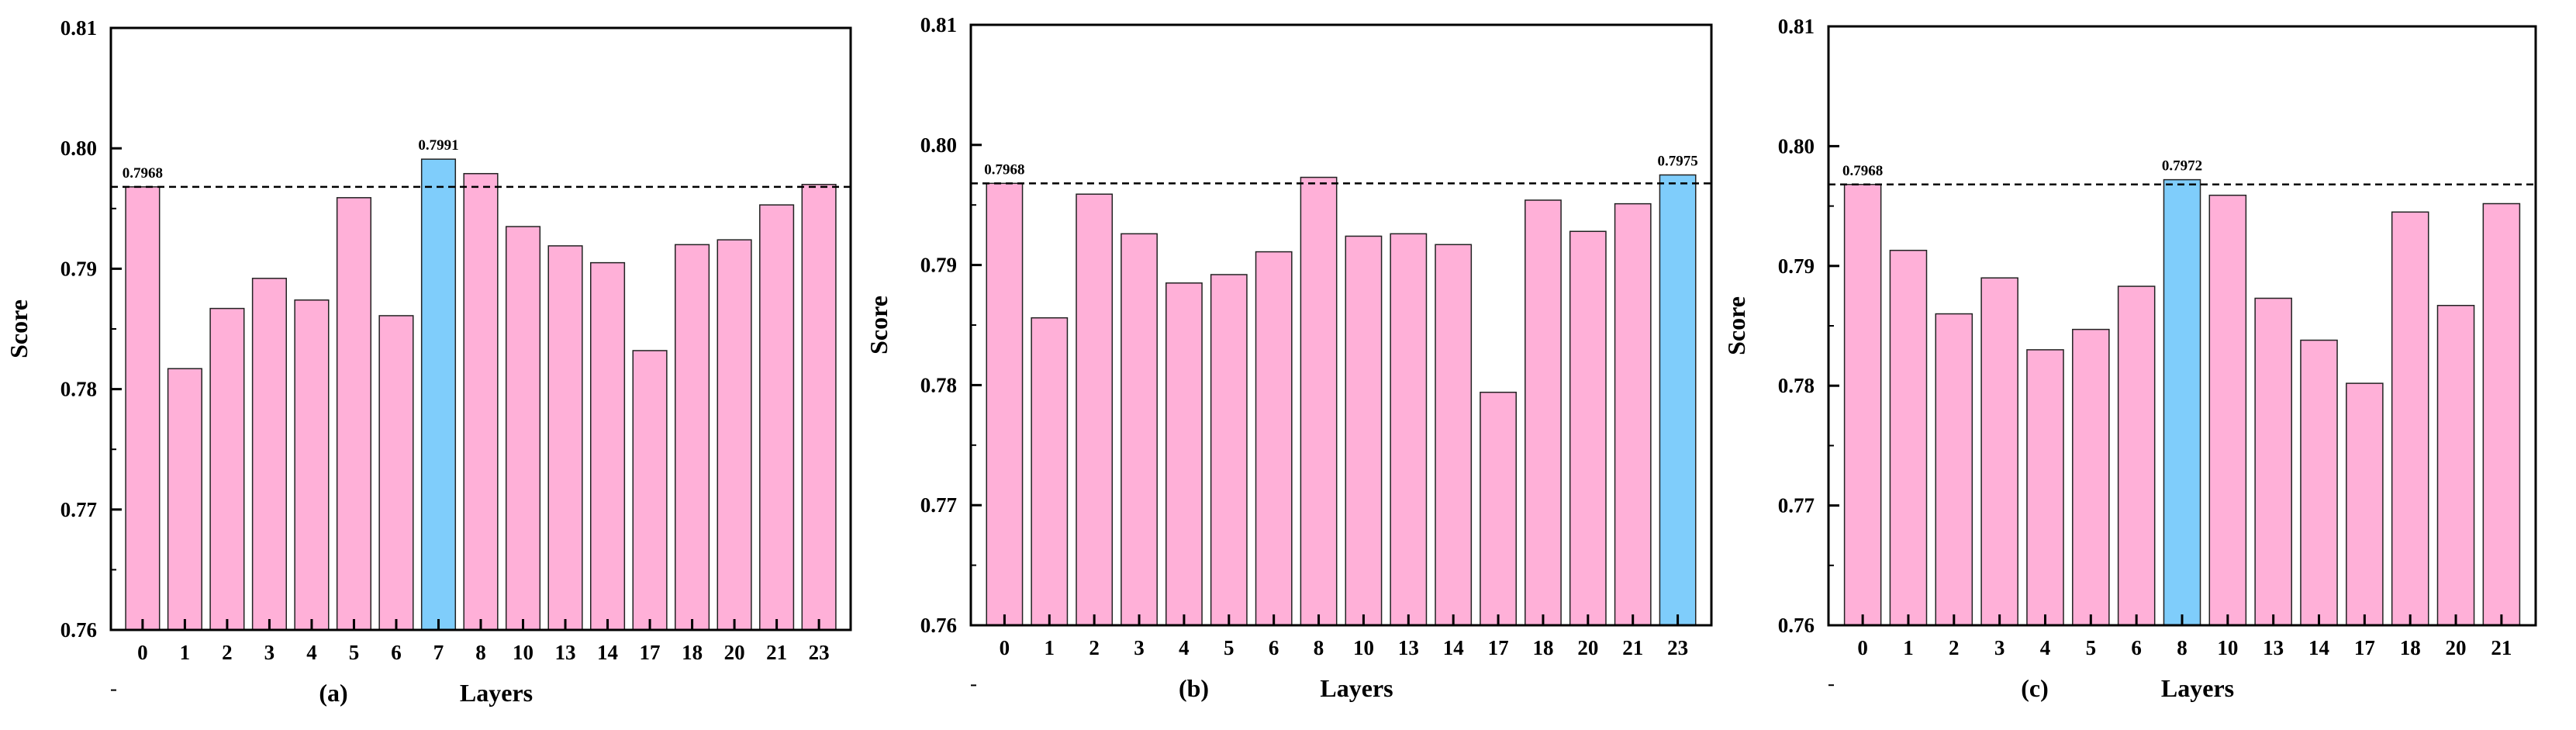  What do you see at coordinates (333, 693) in the screenshot?
I see `panel-label: (a)` at bounding box center [333, 693].